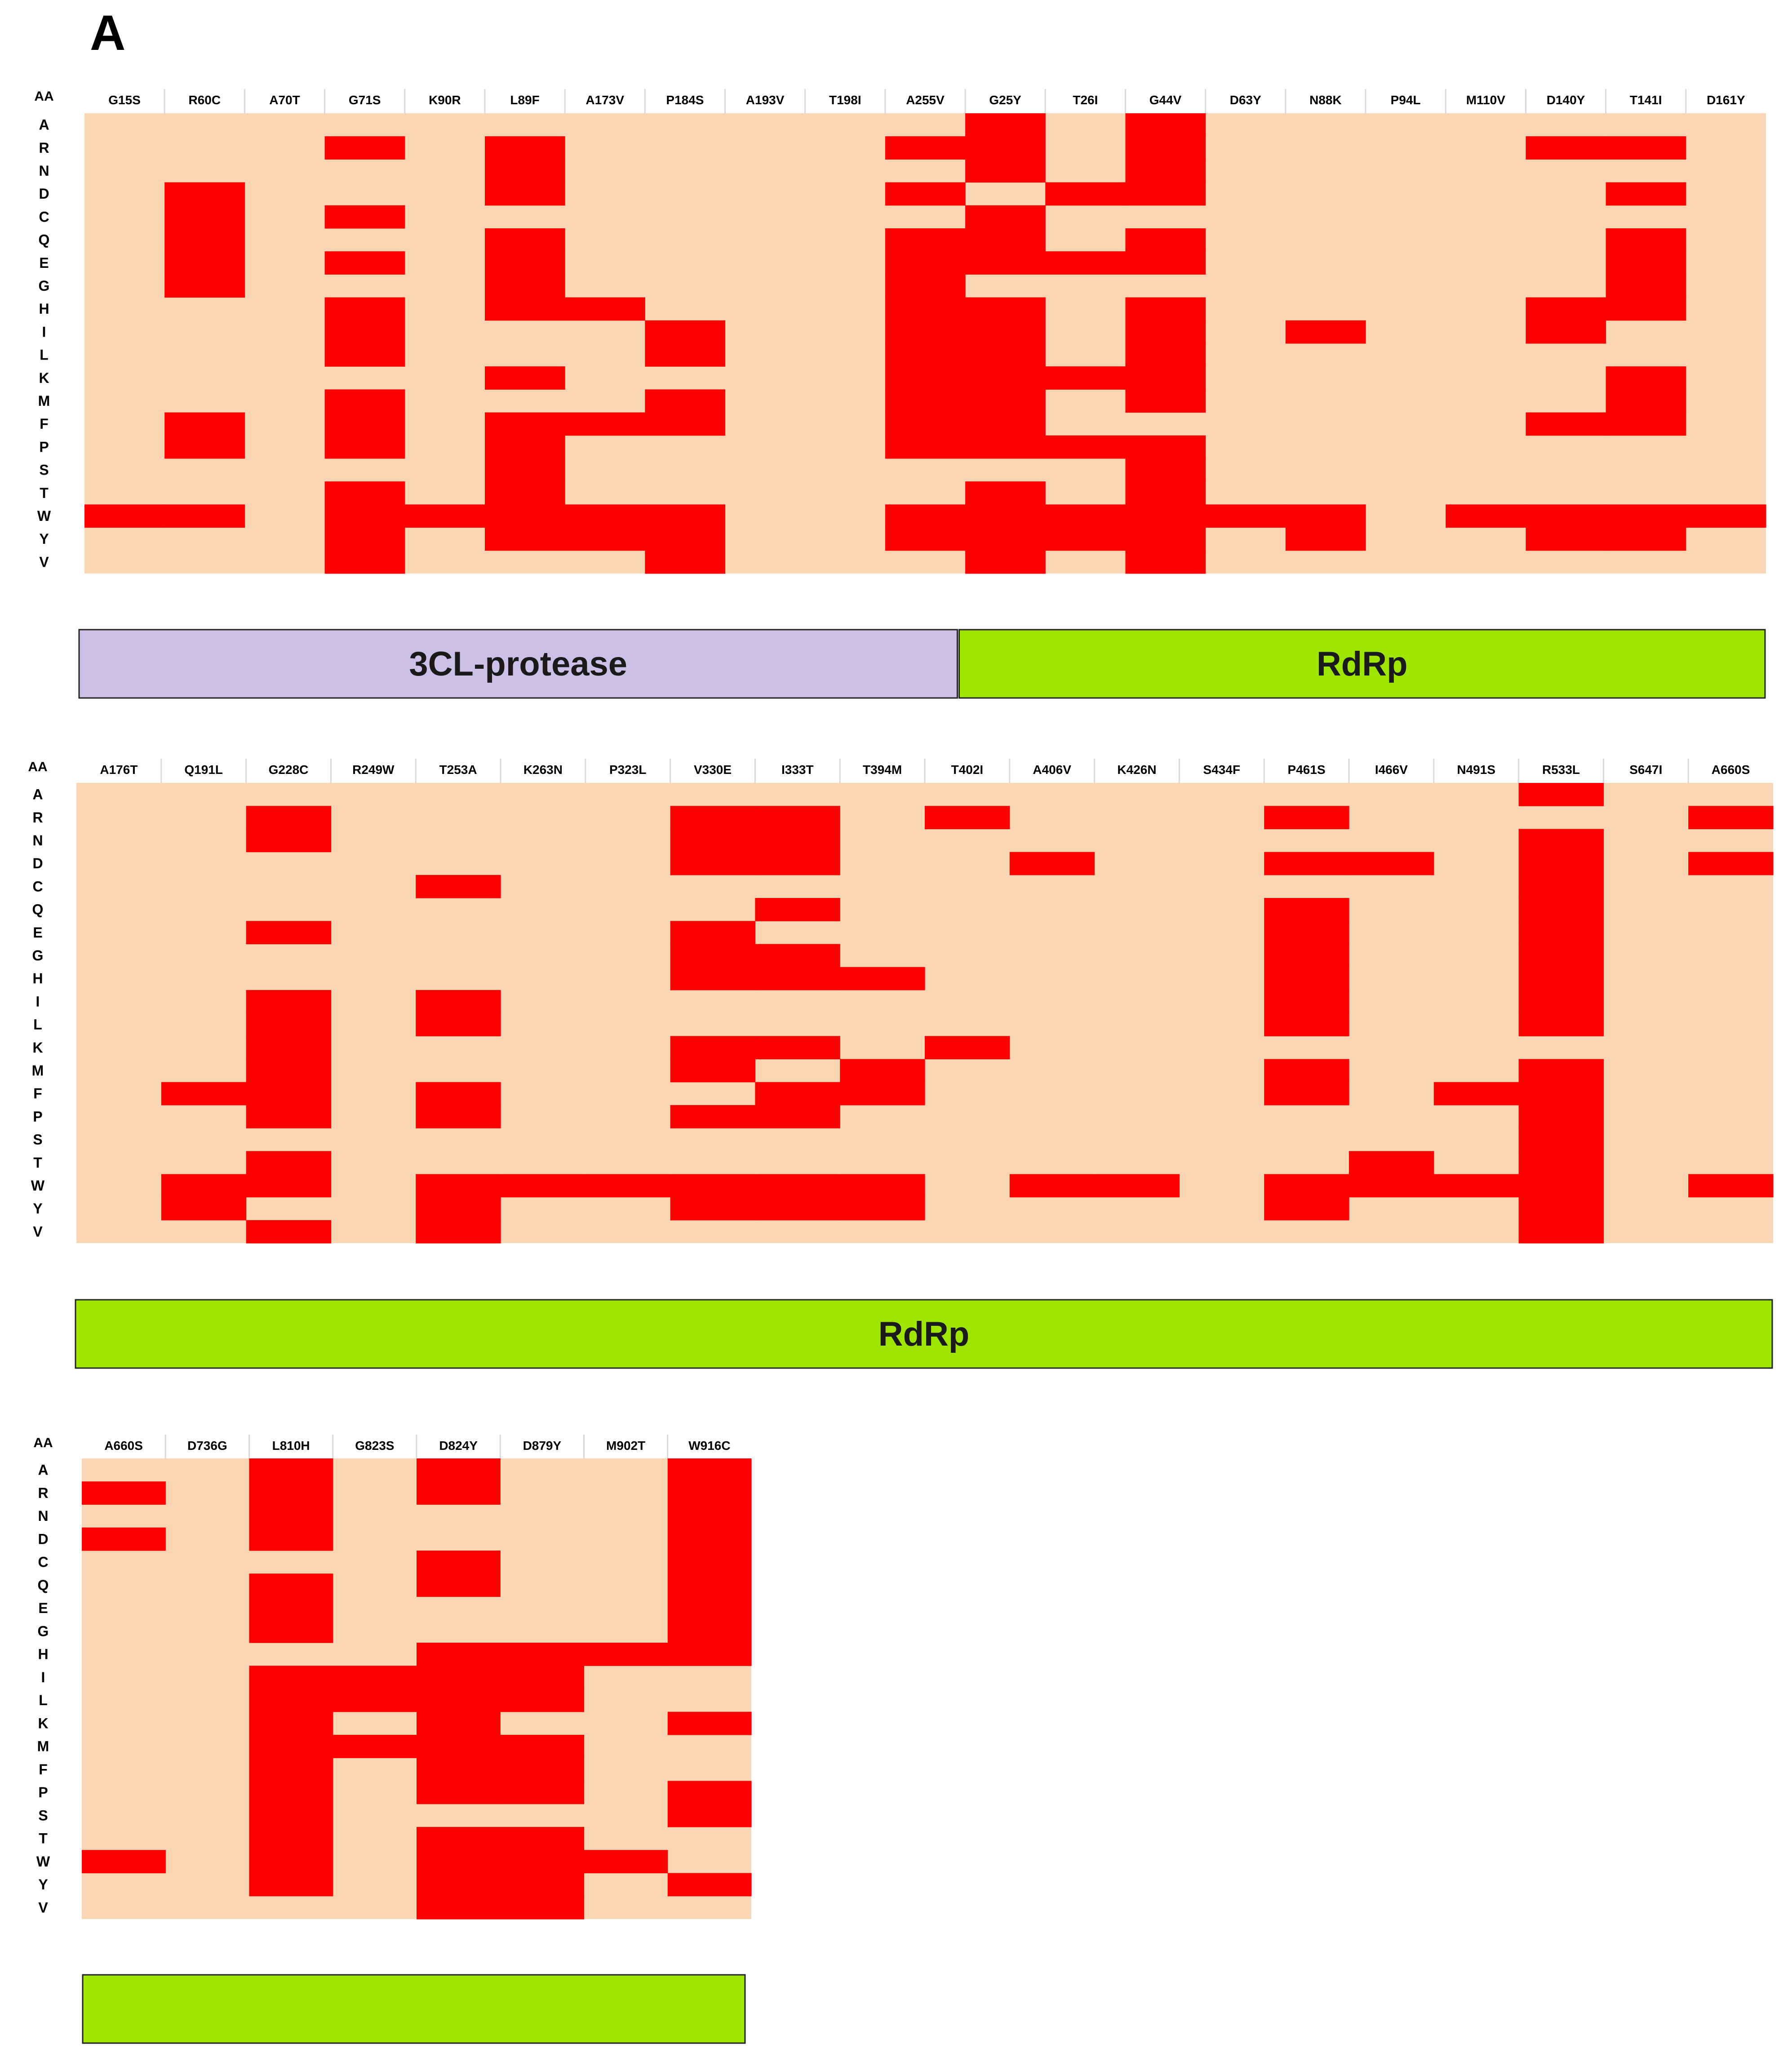 This screenshot has width=1792, height=2062. I want to click on row-label: V, so click(44, 562).